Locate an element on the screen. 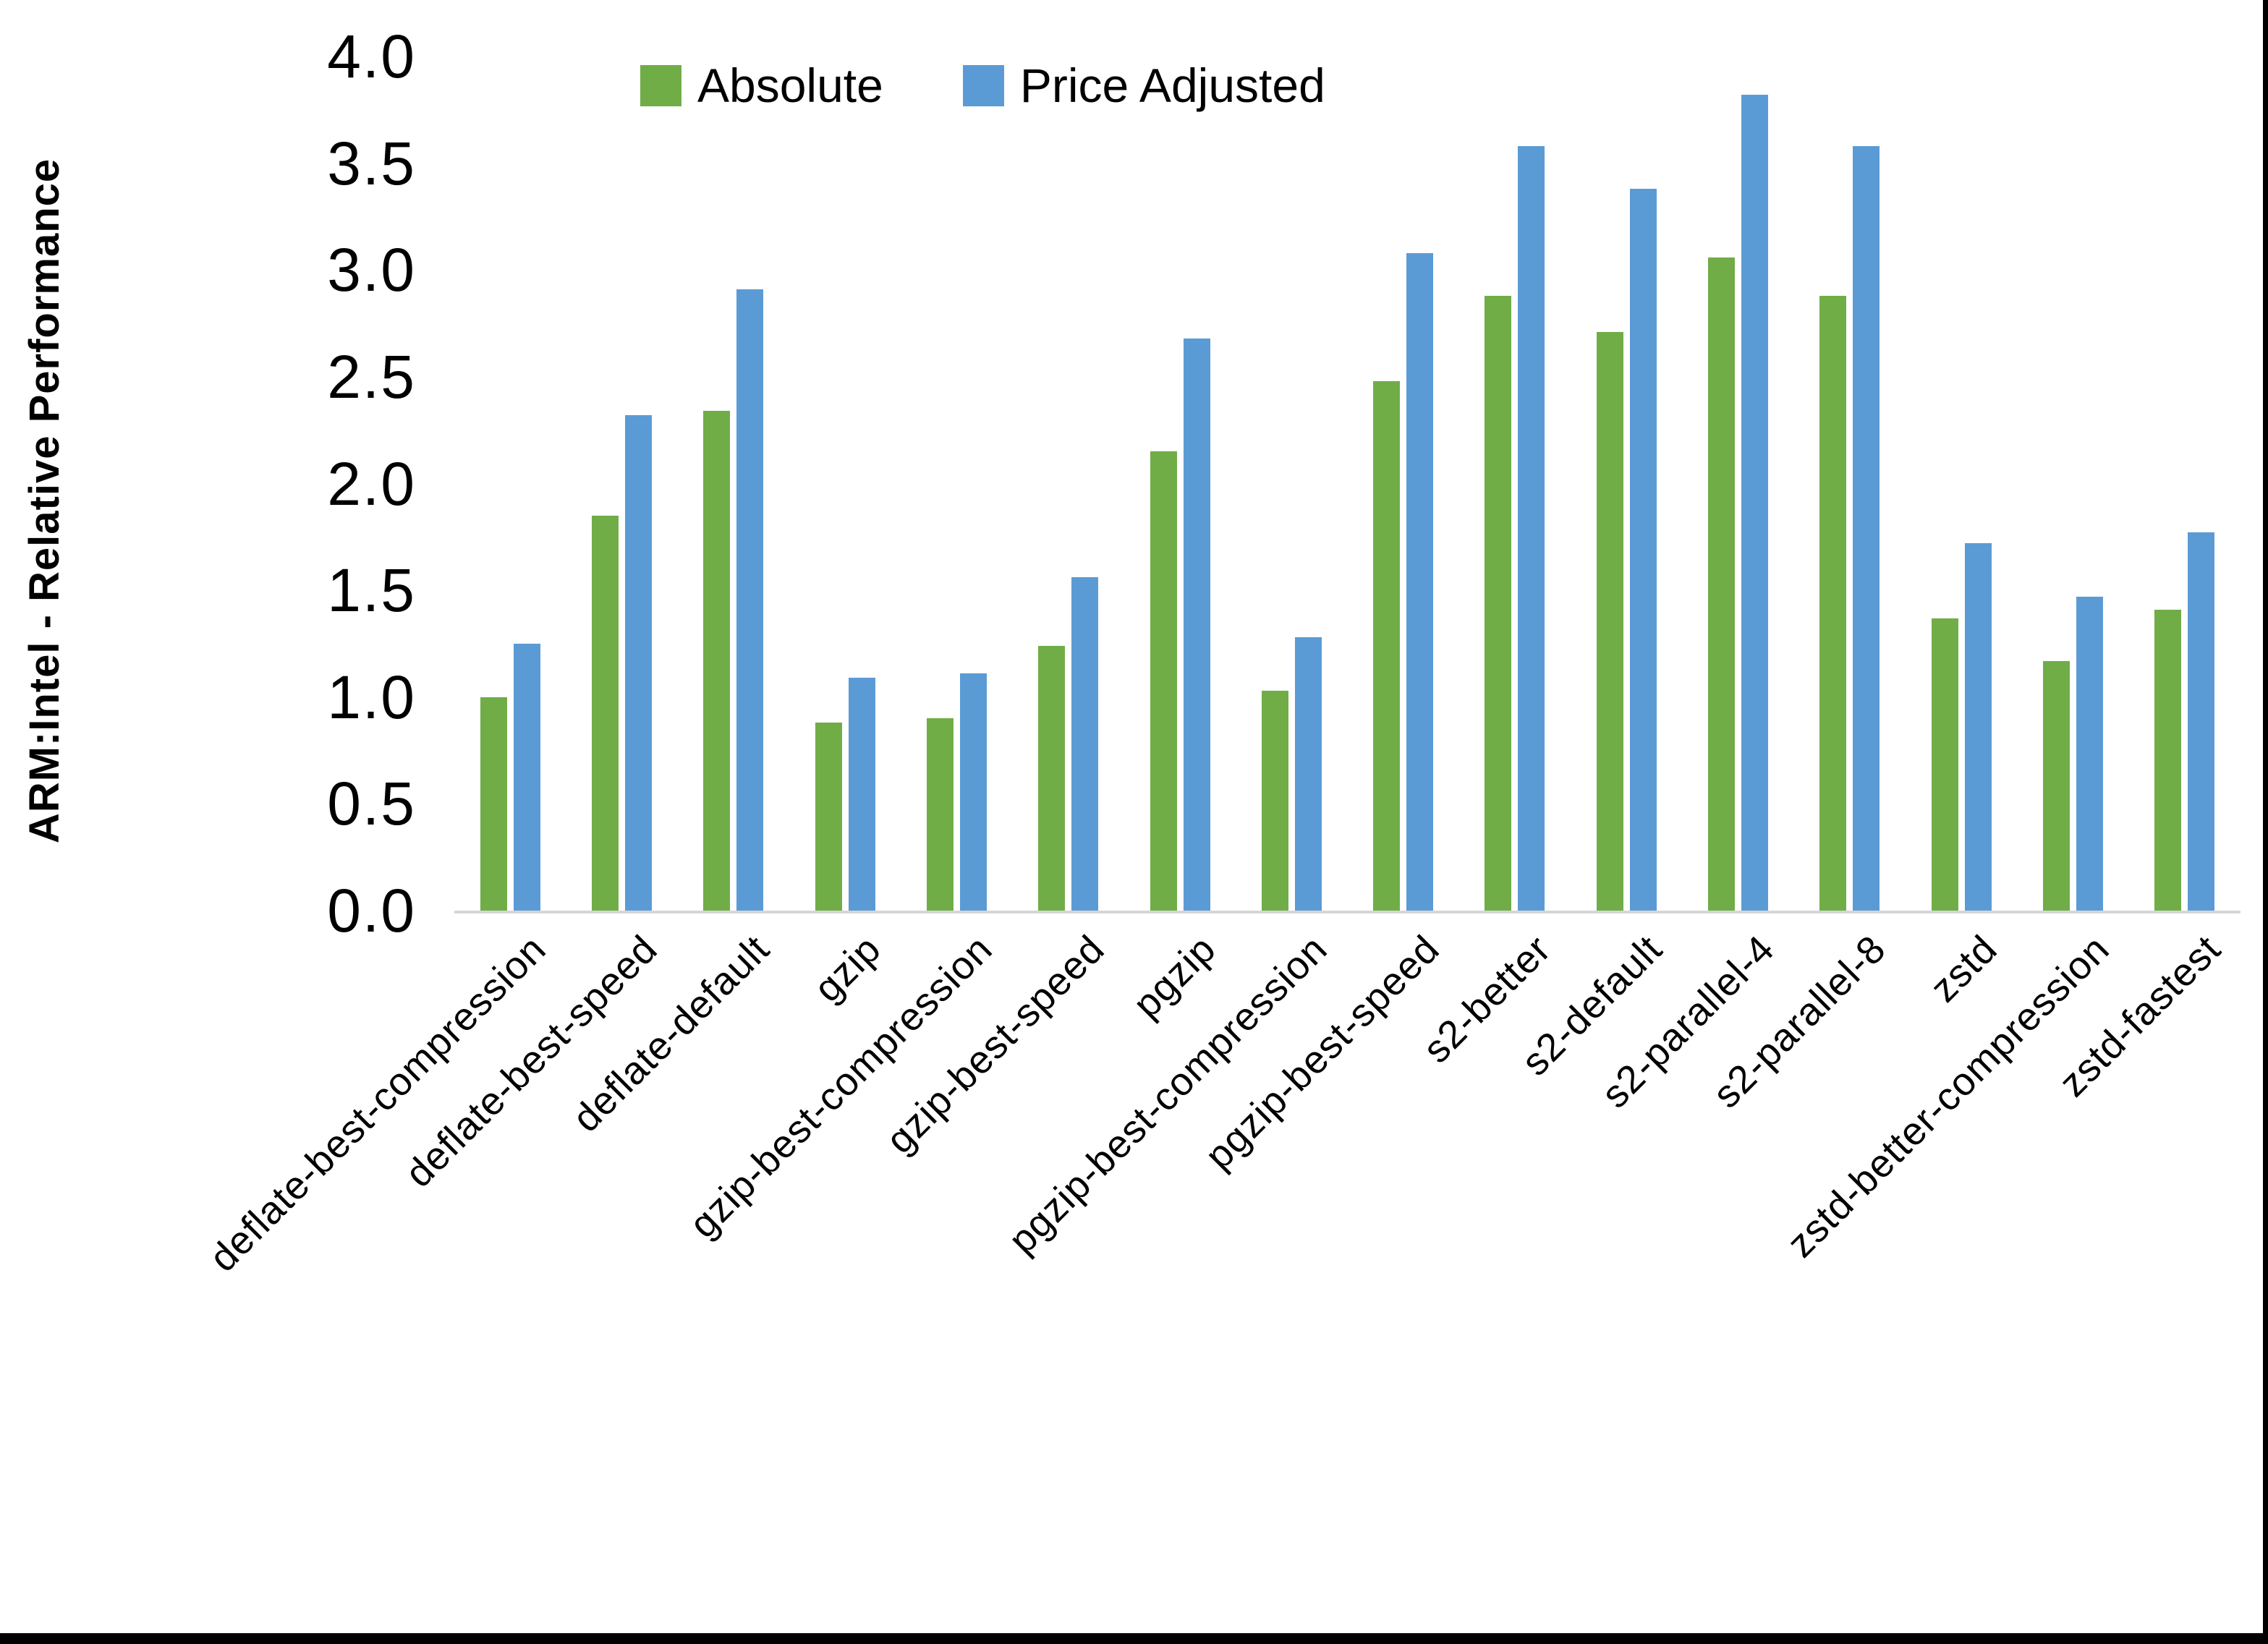  bar-absolute-s2-default is located at coordinates (1609, 621).